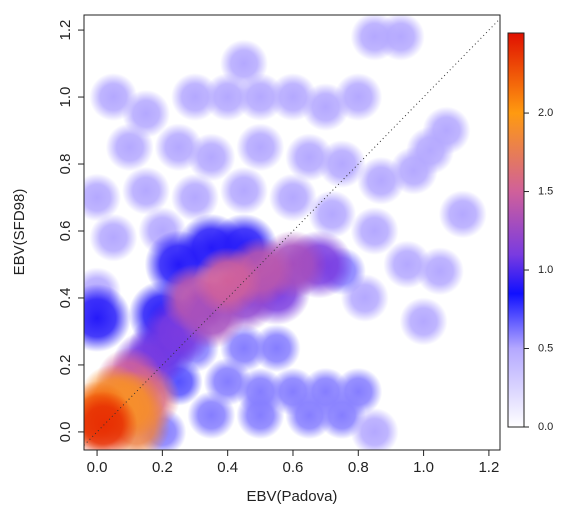 This screenshot has height=518, width=570. Describe the element at coordinates (65, 30) in the screenshot. I see `y-tick-label: 1.2` at that location.